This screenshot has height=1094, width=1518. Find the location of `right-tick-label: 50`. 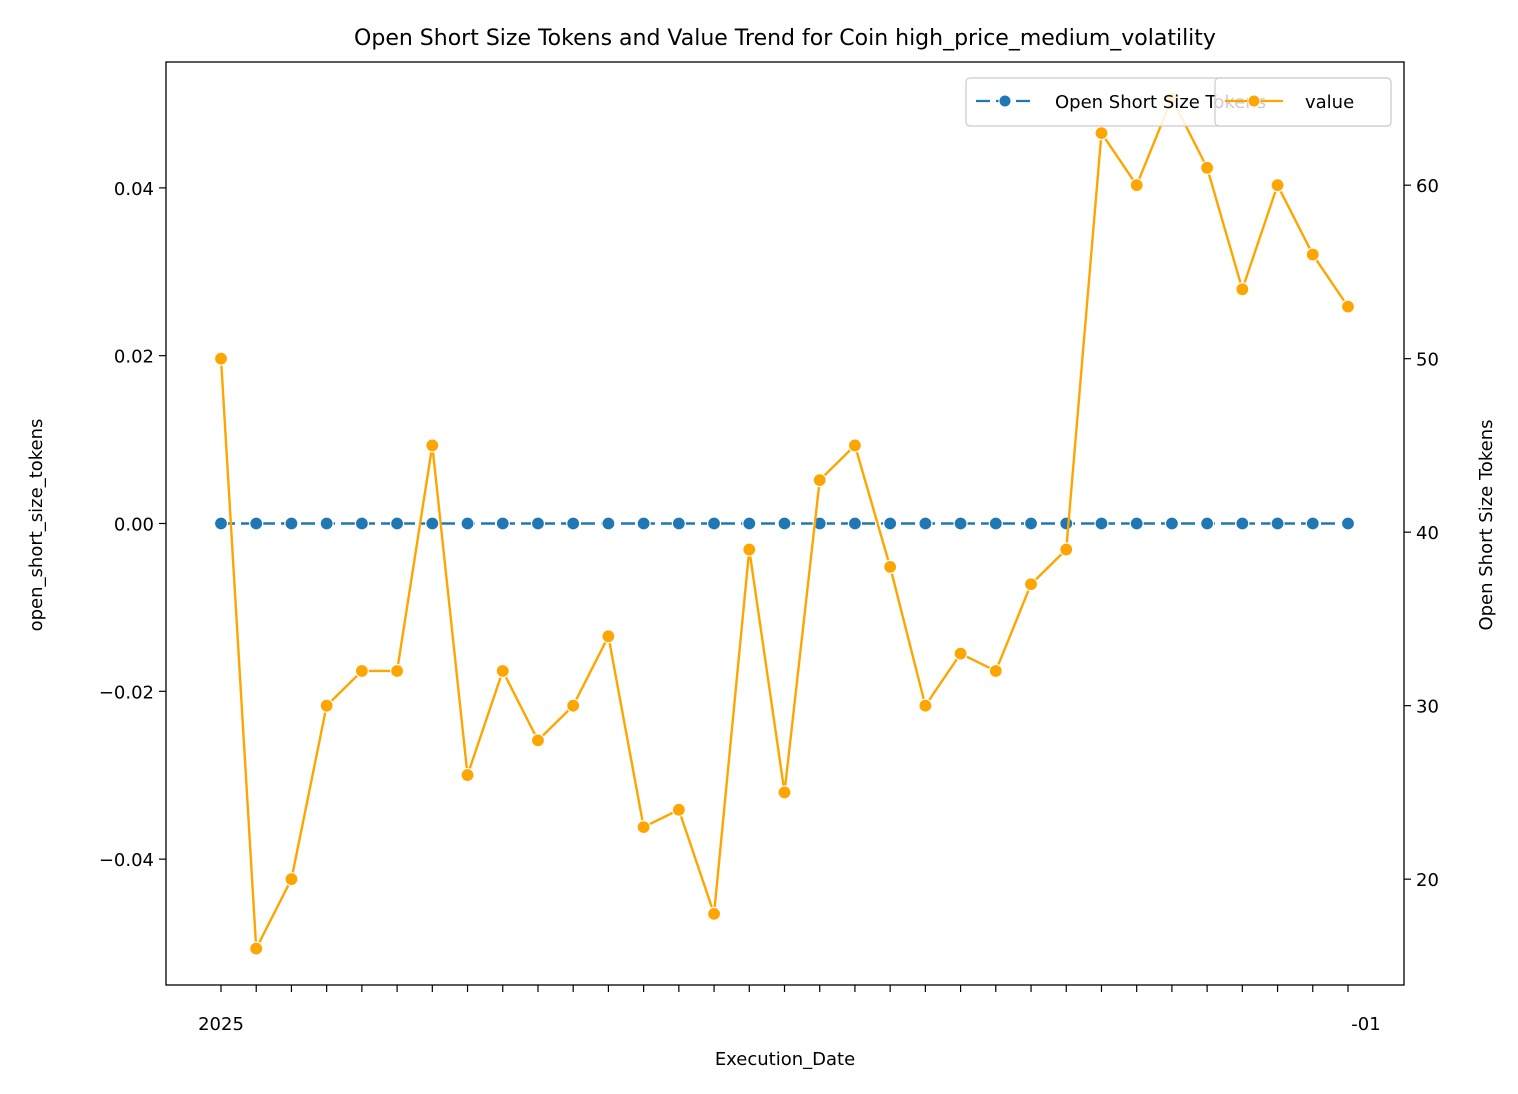

right-tick-label: 50 is located at coordinates (1427, 360).